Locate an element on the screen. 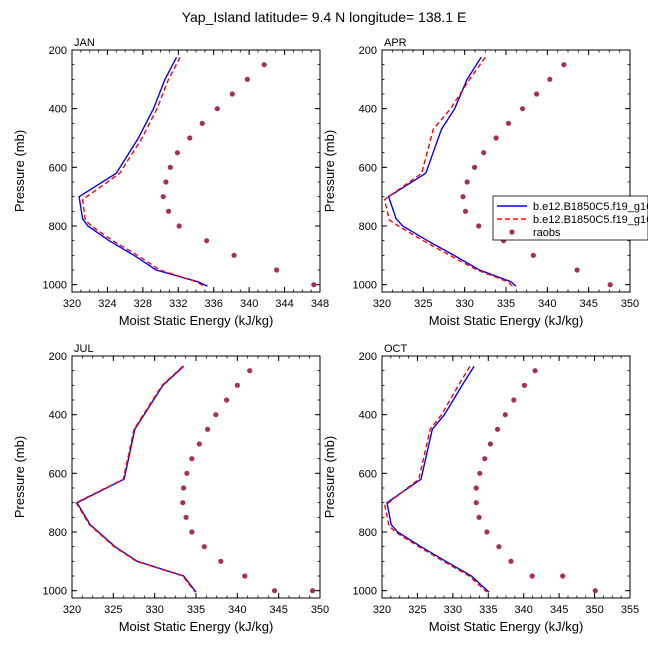 The image size is (648, 648). legend-swatch-dot is located at coordinates (512, 232).